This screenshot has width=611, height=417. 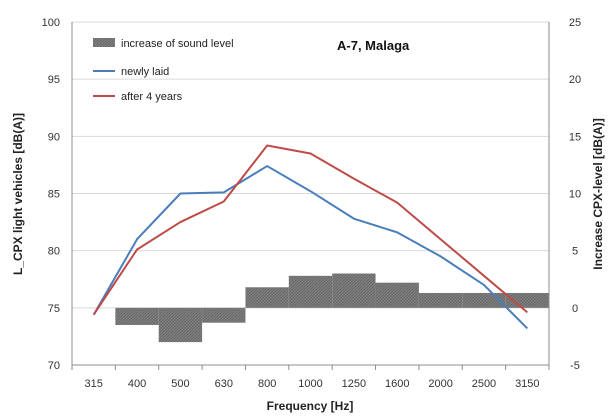 What do you see at coordinates (94, 384) in the screenshot?
I see `x-tick-label: 315` at bounding box center [94, 384].